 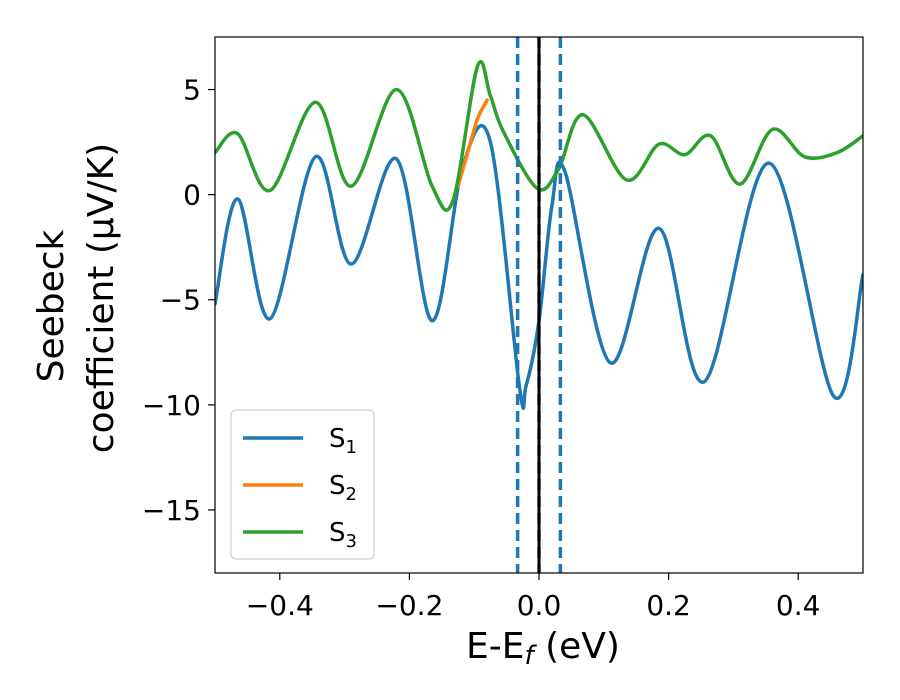 I want to click on y-axis-label-line1: Seebeck, so click(x=51, y=305).